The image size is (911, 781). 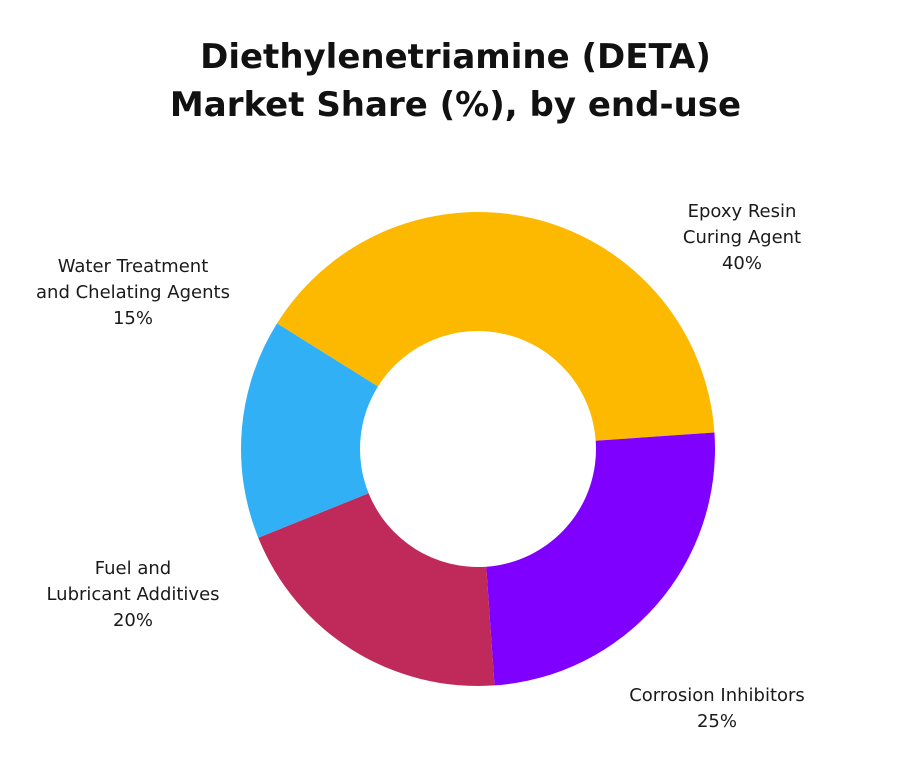 I want to click on slice-label-3: Fuel and Lubricant Additives 20%, so click(x=132, y=594).